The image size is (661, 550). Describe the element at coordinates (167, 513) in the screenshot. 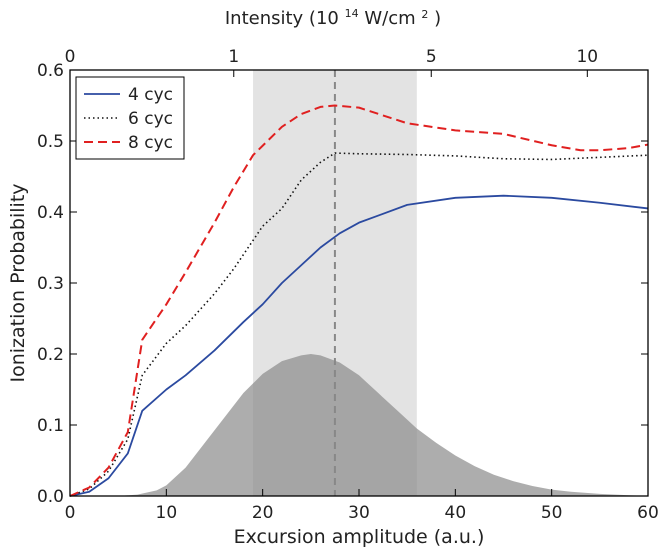

I see `x-tick-label: 10` at that location.